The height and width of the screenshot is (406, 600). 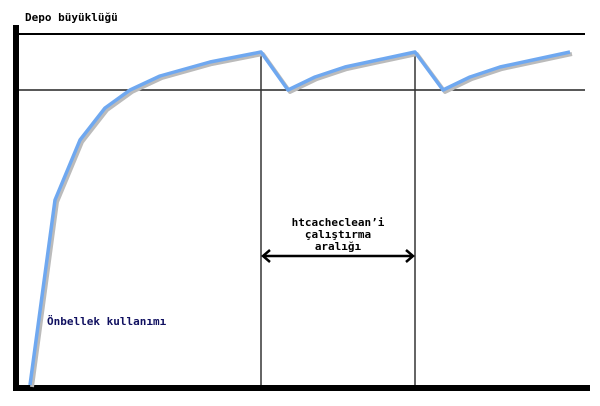 I want to click on interval-arrow, so click(x=338, y=256).